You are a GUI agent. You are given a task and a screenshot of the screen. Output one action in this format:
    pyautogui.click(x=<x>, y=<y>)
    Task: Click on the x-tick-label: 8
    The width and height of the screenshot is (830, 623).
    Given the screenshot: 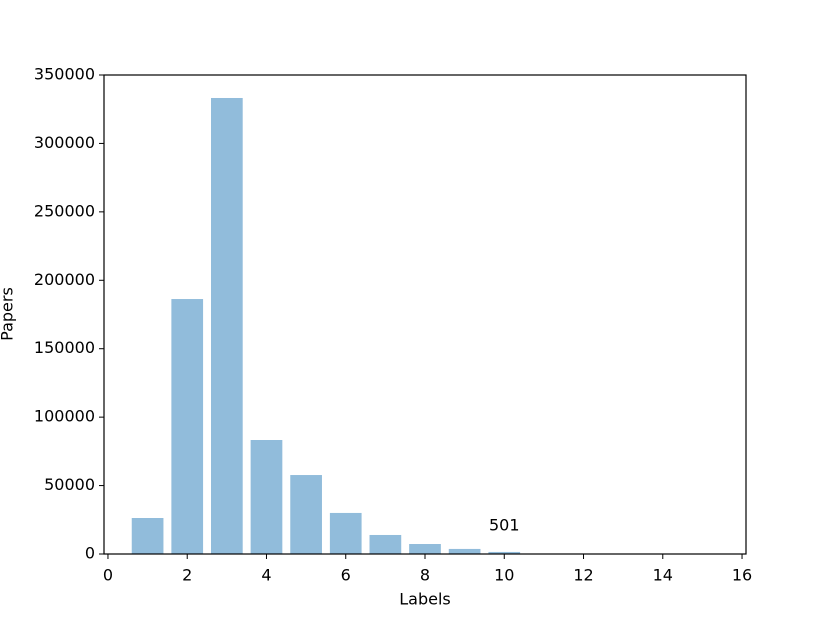 What is the action you would take?
    pyautogui.click(x=425, y=575)
    